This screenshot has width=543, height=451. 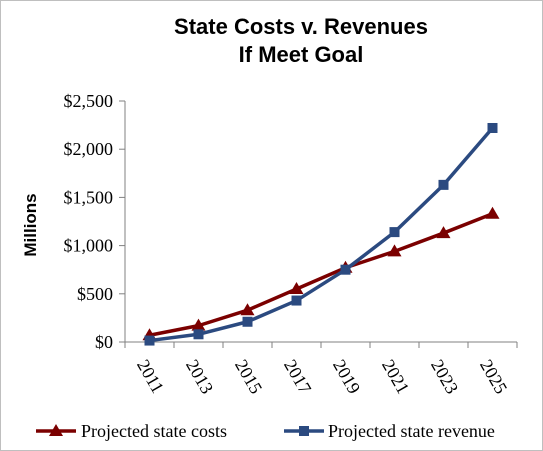 I want to click on y-tick-label: $2,000, so click(x=89, y=149).